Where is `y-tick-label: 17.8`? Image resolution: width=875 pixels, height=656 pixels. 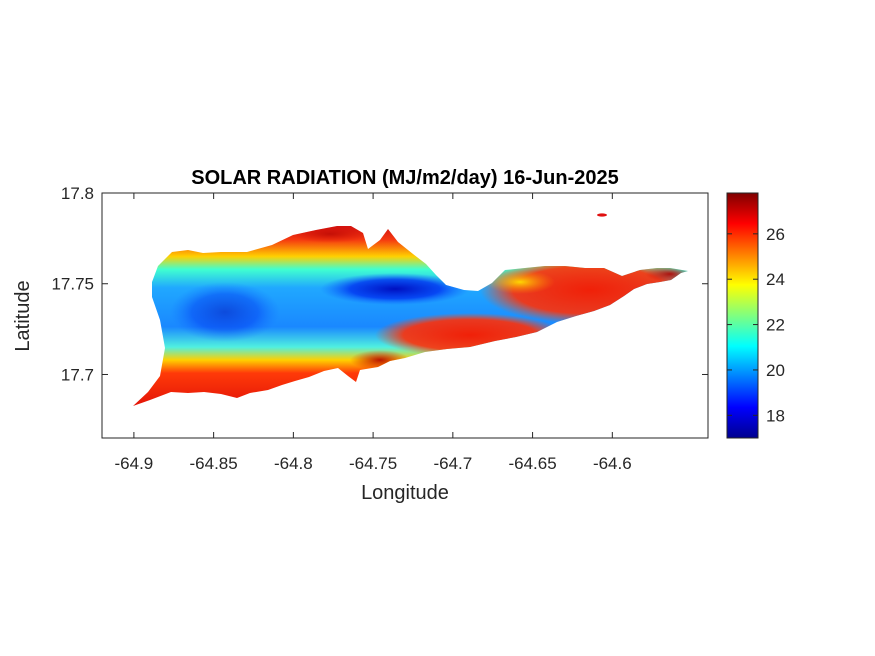 y-tick-label: 17.8 is located at coordinates (77, 193).